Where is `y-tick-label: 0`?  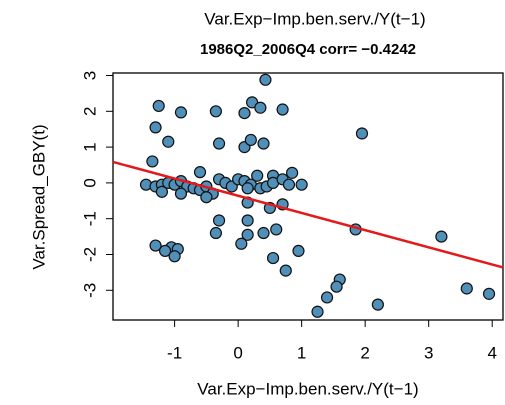 y-tick-label: 0 is located at coordinates (89, 182).